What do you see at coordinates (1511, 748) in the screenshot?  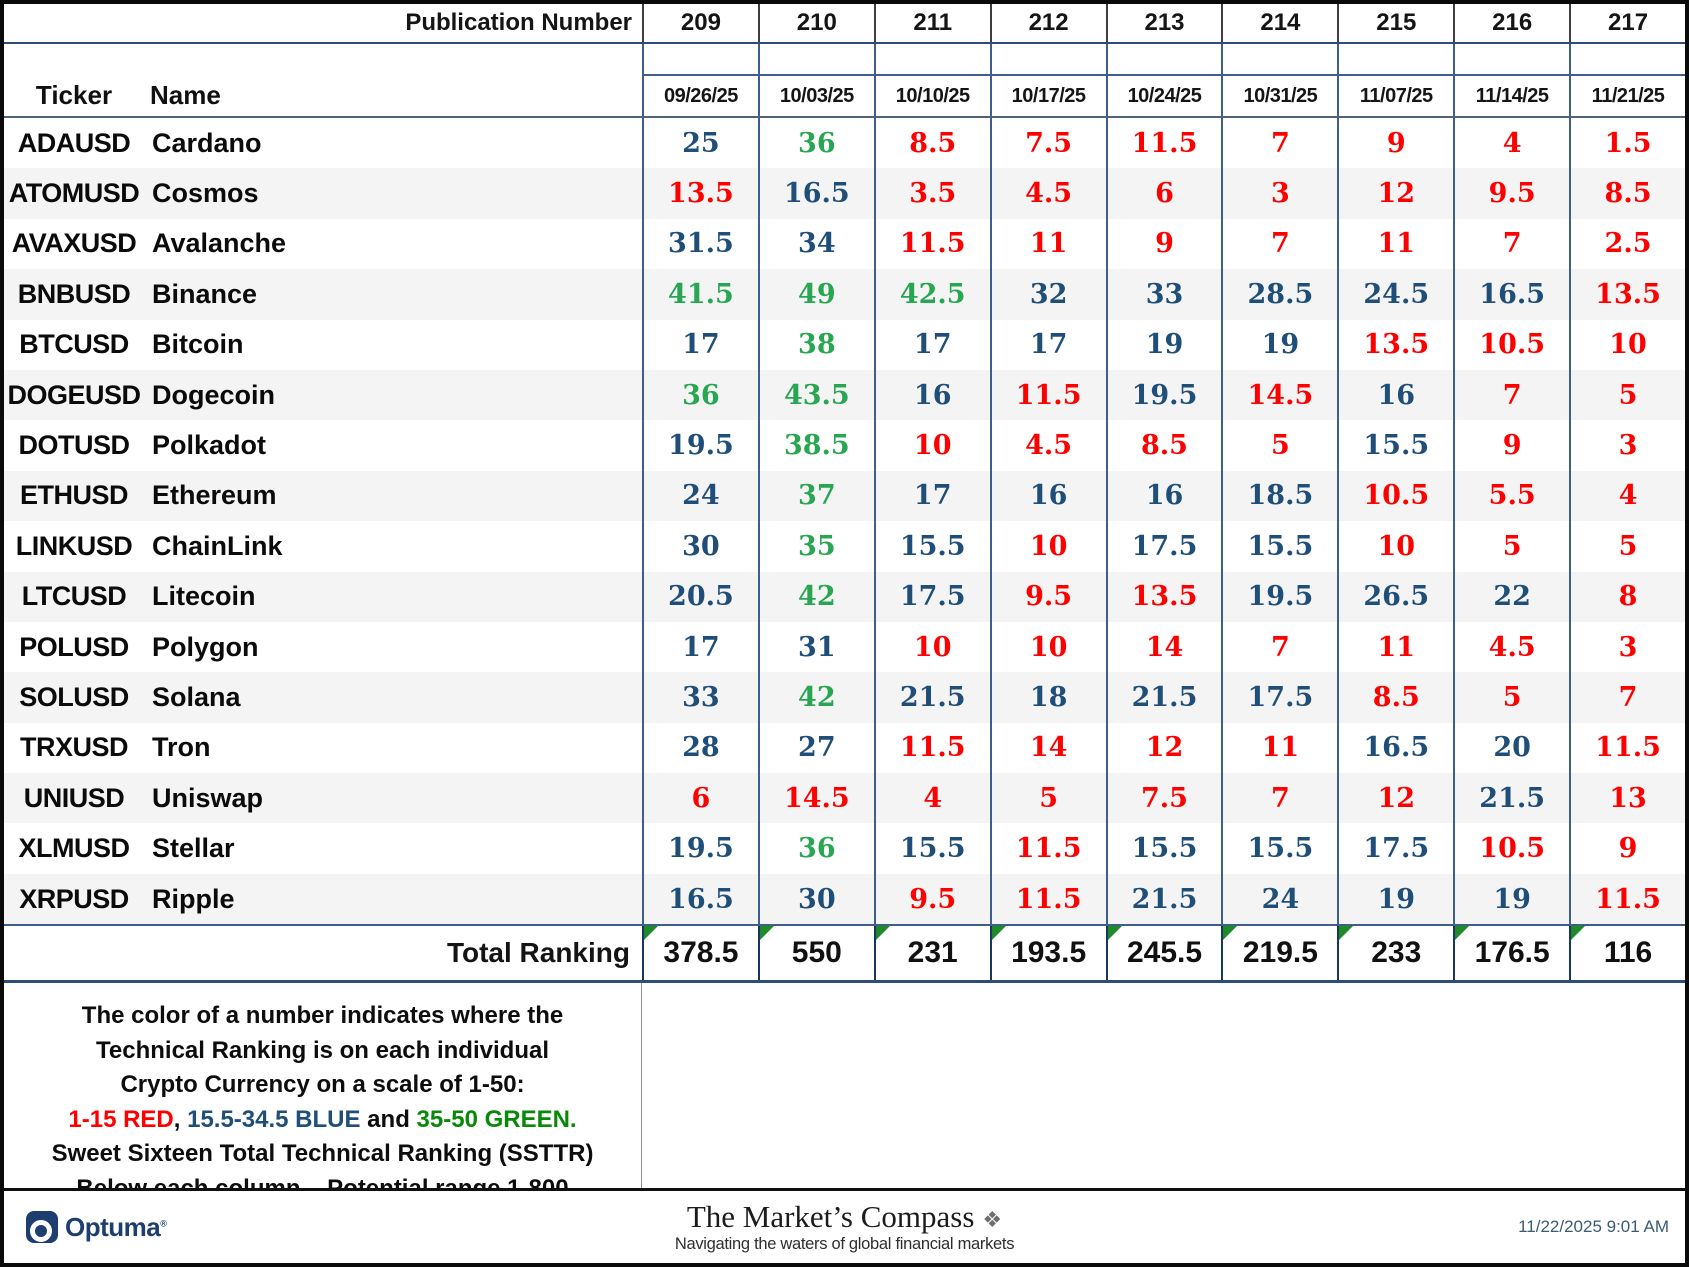 I see `ranking-cell: 20` at bounding box center [1511, 748].